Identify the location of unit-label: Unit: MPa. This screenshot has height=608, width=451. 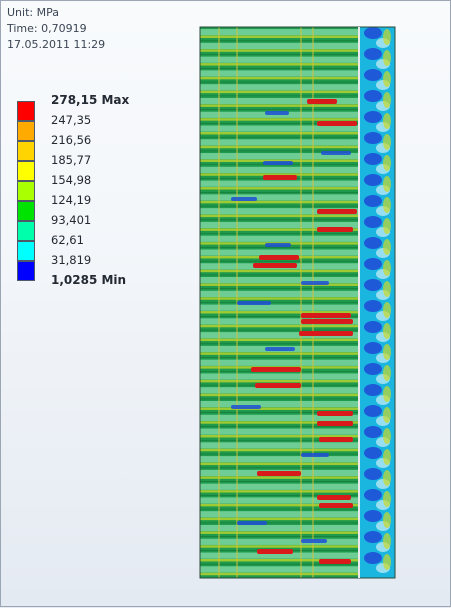
(33, 12).